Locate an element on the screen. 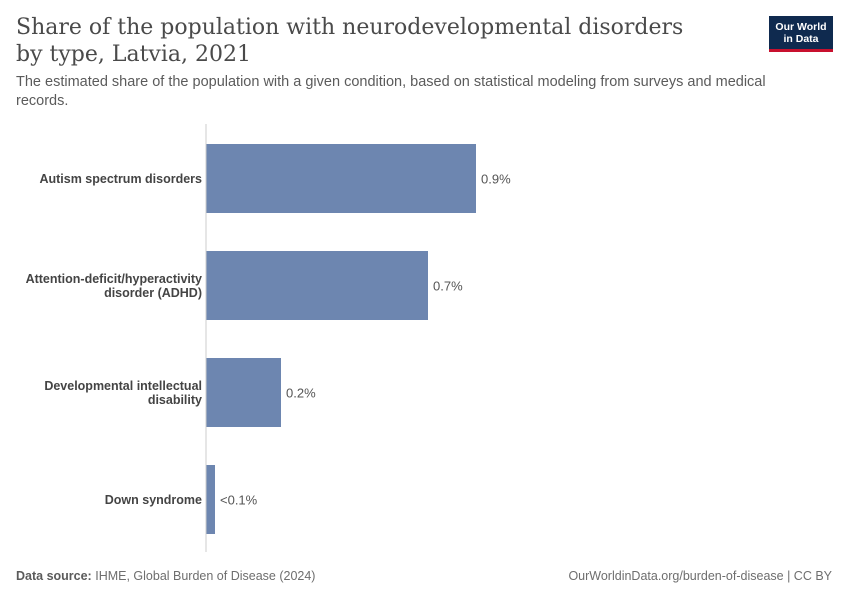 The image size is (850, 600). category-label-3: Down syndrome is located at coordinates (153, 500).